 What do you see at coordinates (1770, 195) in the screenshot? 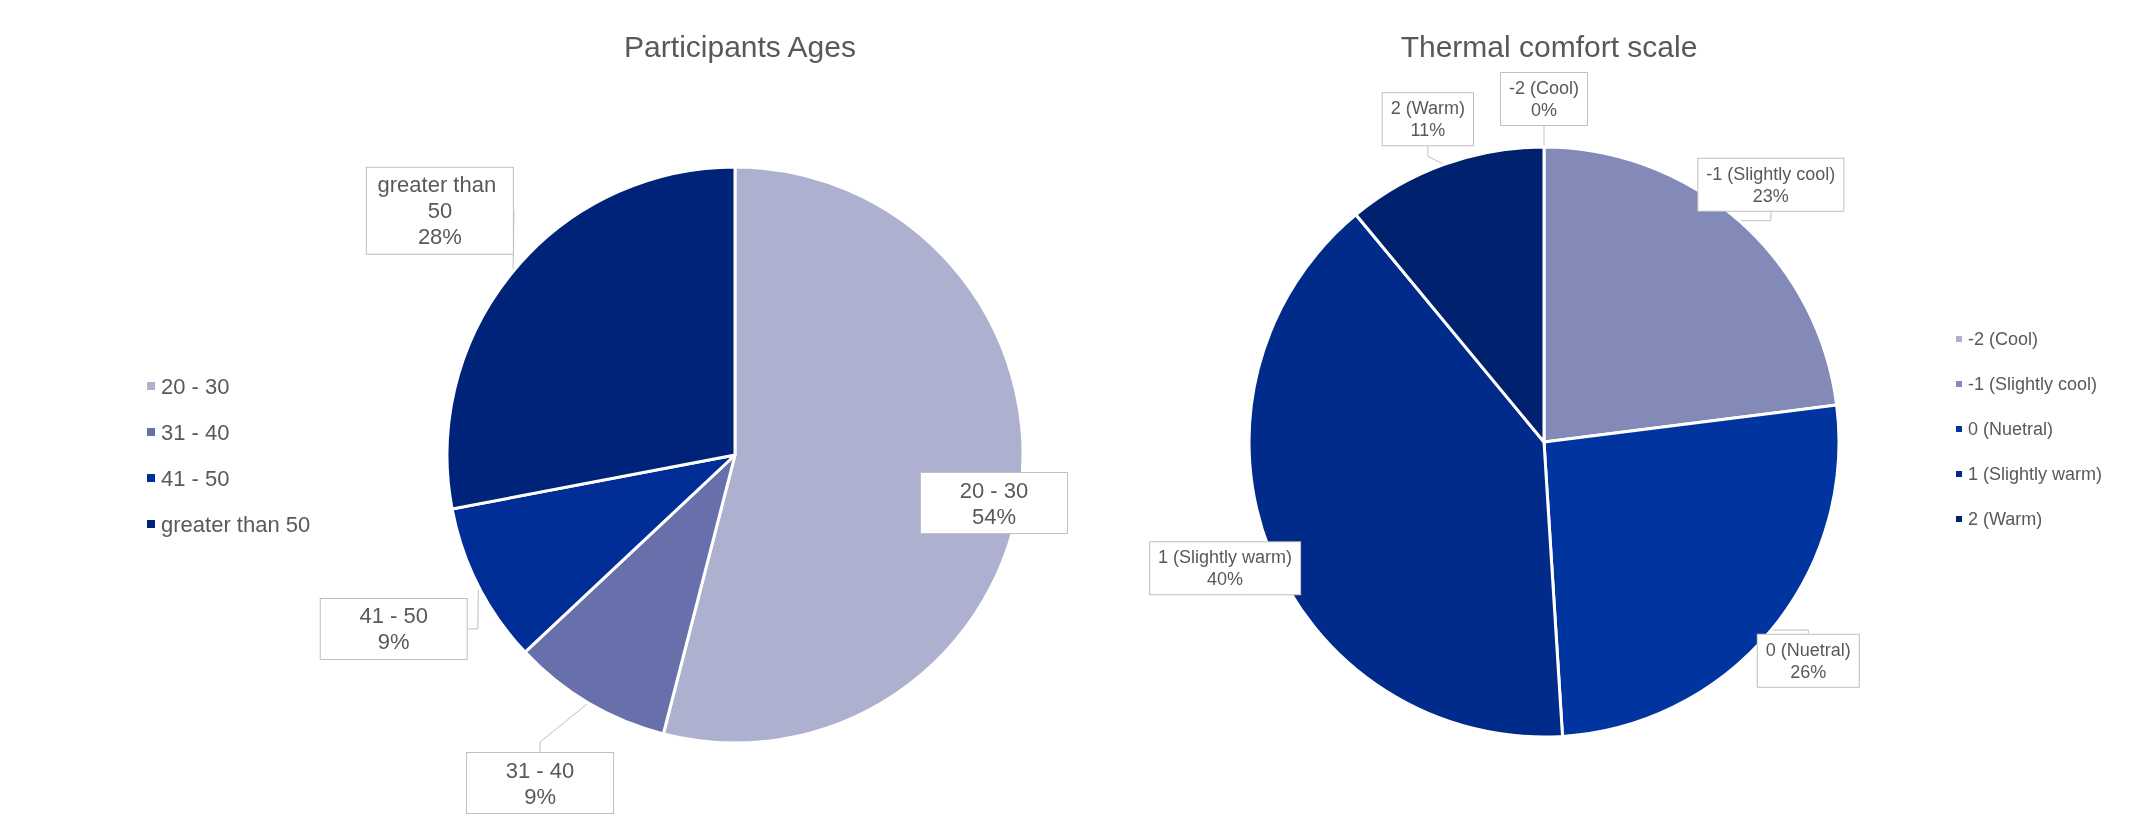
I see `data-label: 23%` at bounding box center [1770, 195].